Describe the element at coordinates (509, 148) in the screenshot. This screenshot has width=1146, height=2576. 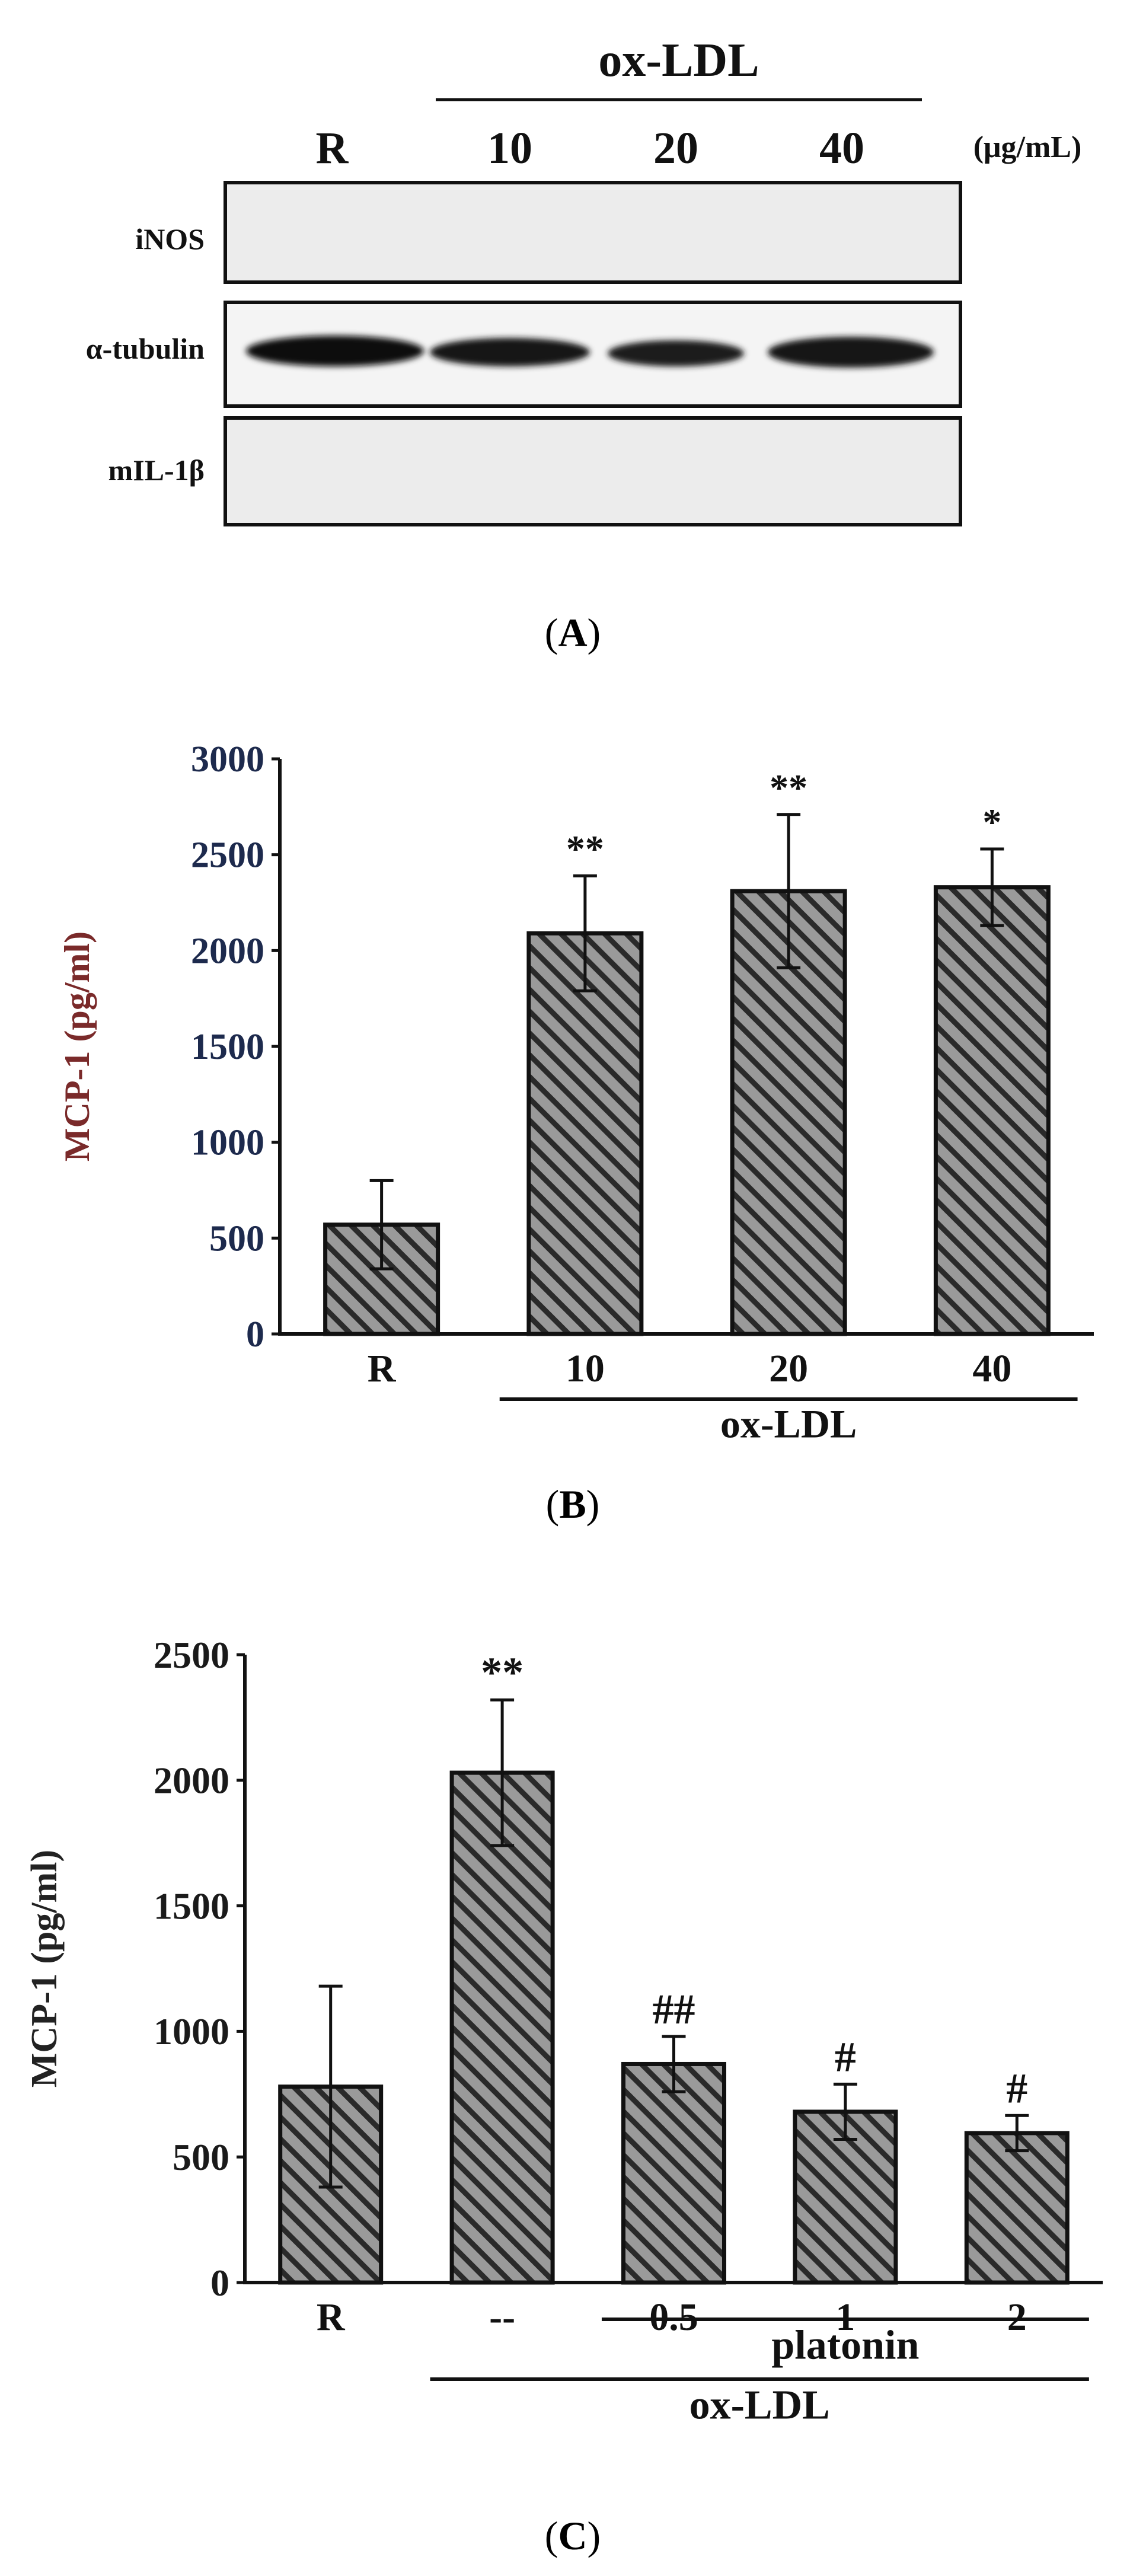
I see `lane-label-10: 10` at that location.